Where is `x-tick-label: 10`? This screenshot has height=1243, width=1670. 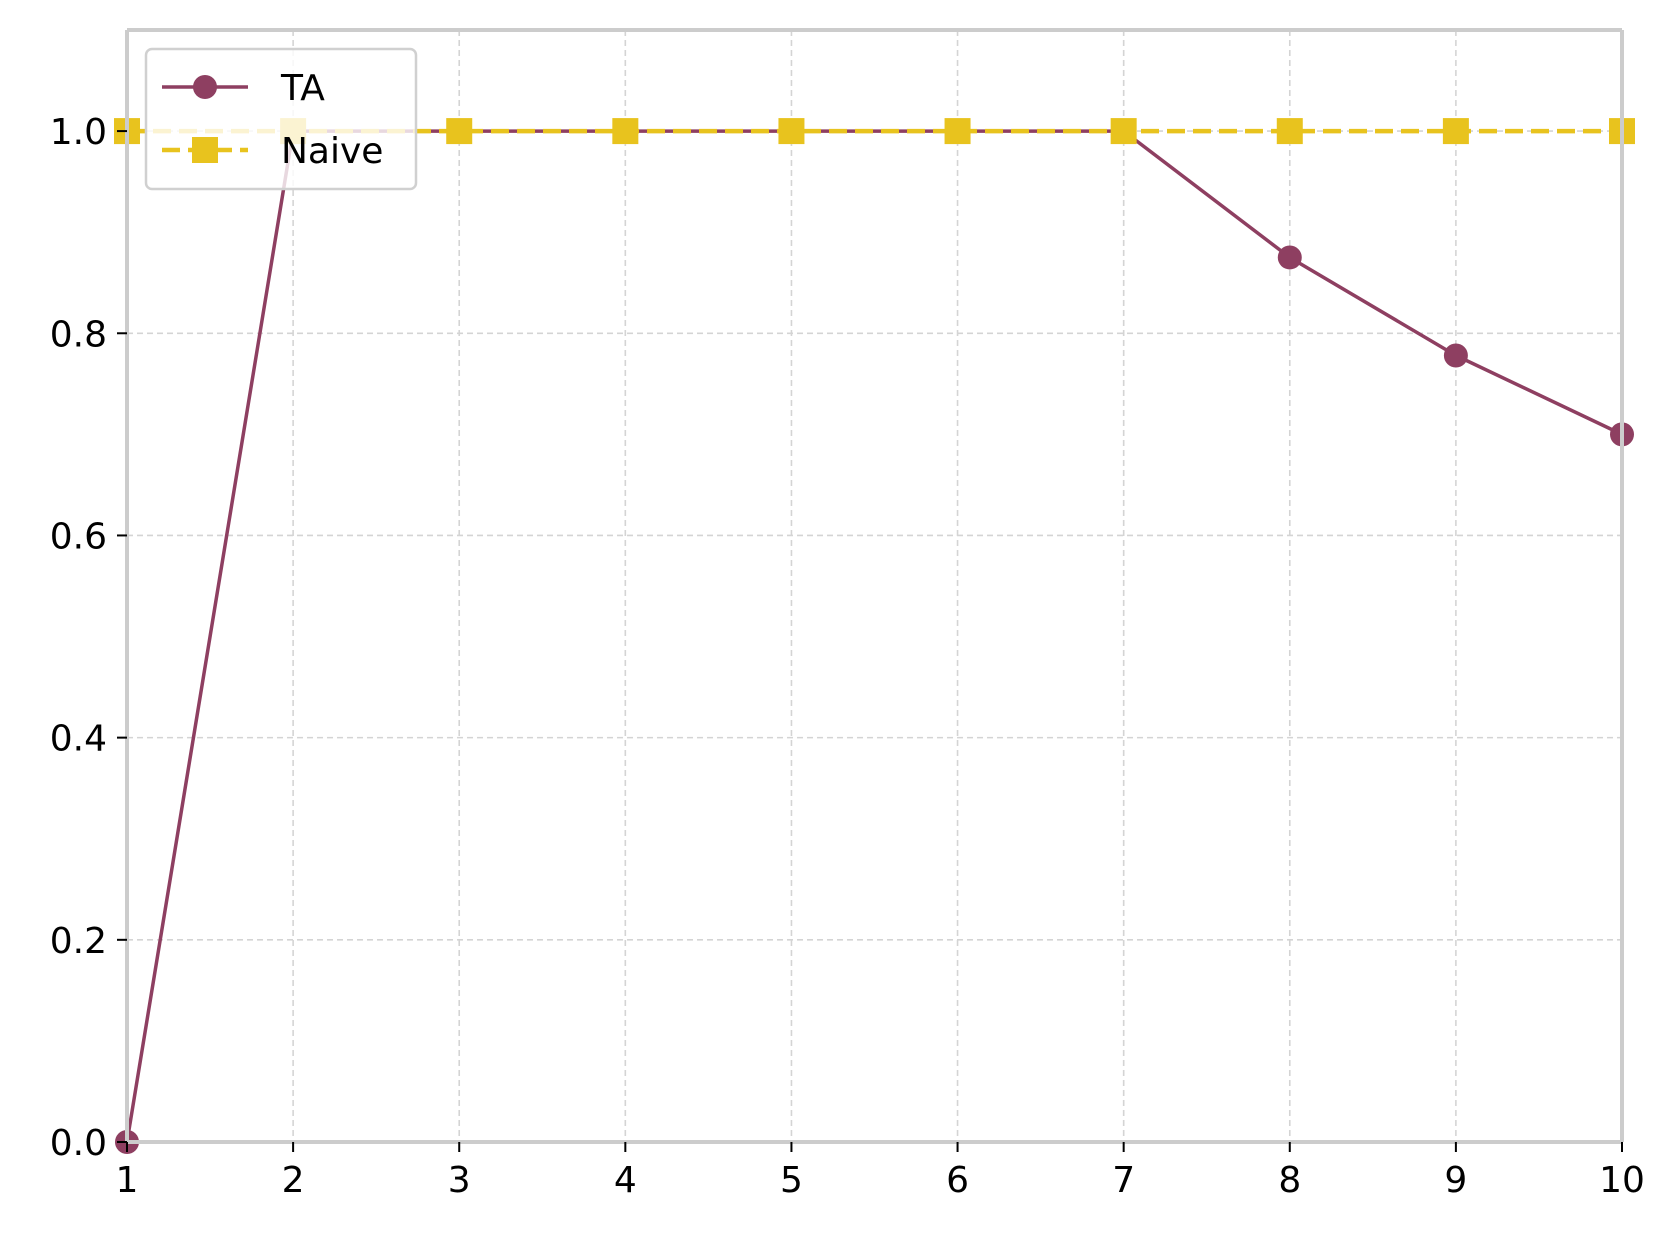
x-tick-label: 10 is located at coordinates (1622, 1180).